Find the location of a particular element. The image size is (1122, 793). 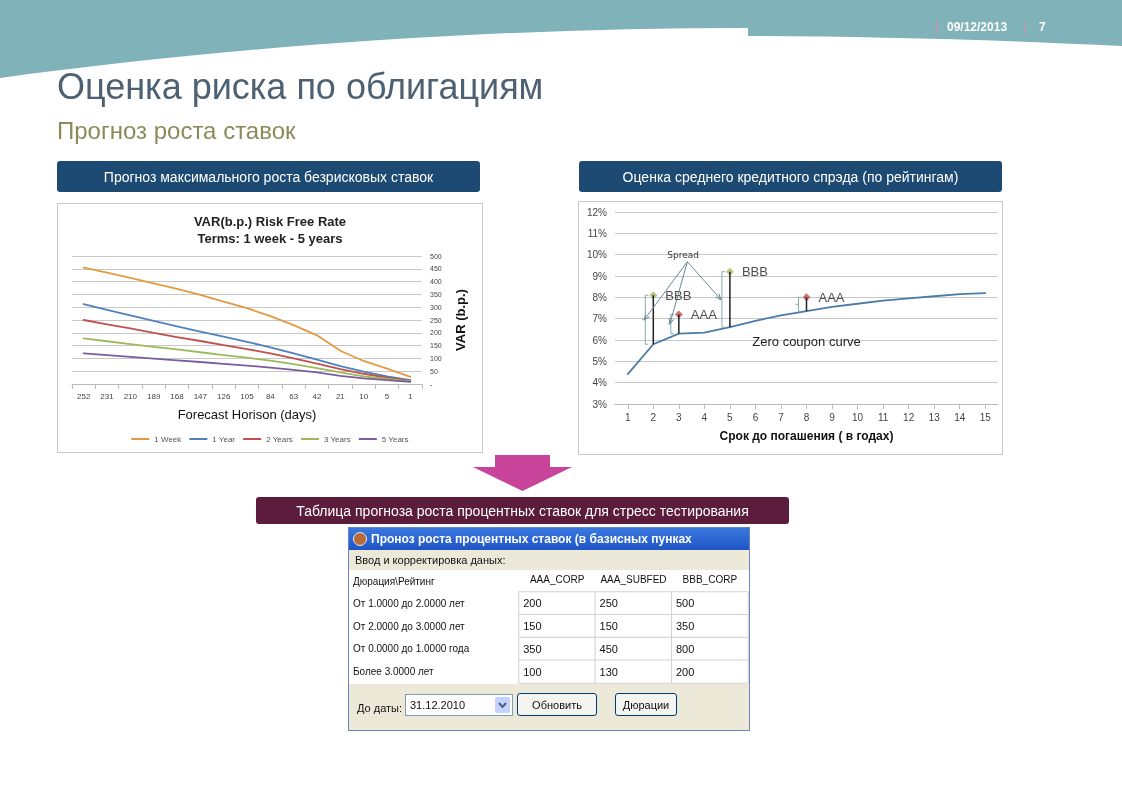

text: Таблица прогноза роста процентных ставок для стресс тестирования is located at coordinates (522, 510).